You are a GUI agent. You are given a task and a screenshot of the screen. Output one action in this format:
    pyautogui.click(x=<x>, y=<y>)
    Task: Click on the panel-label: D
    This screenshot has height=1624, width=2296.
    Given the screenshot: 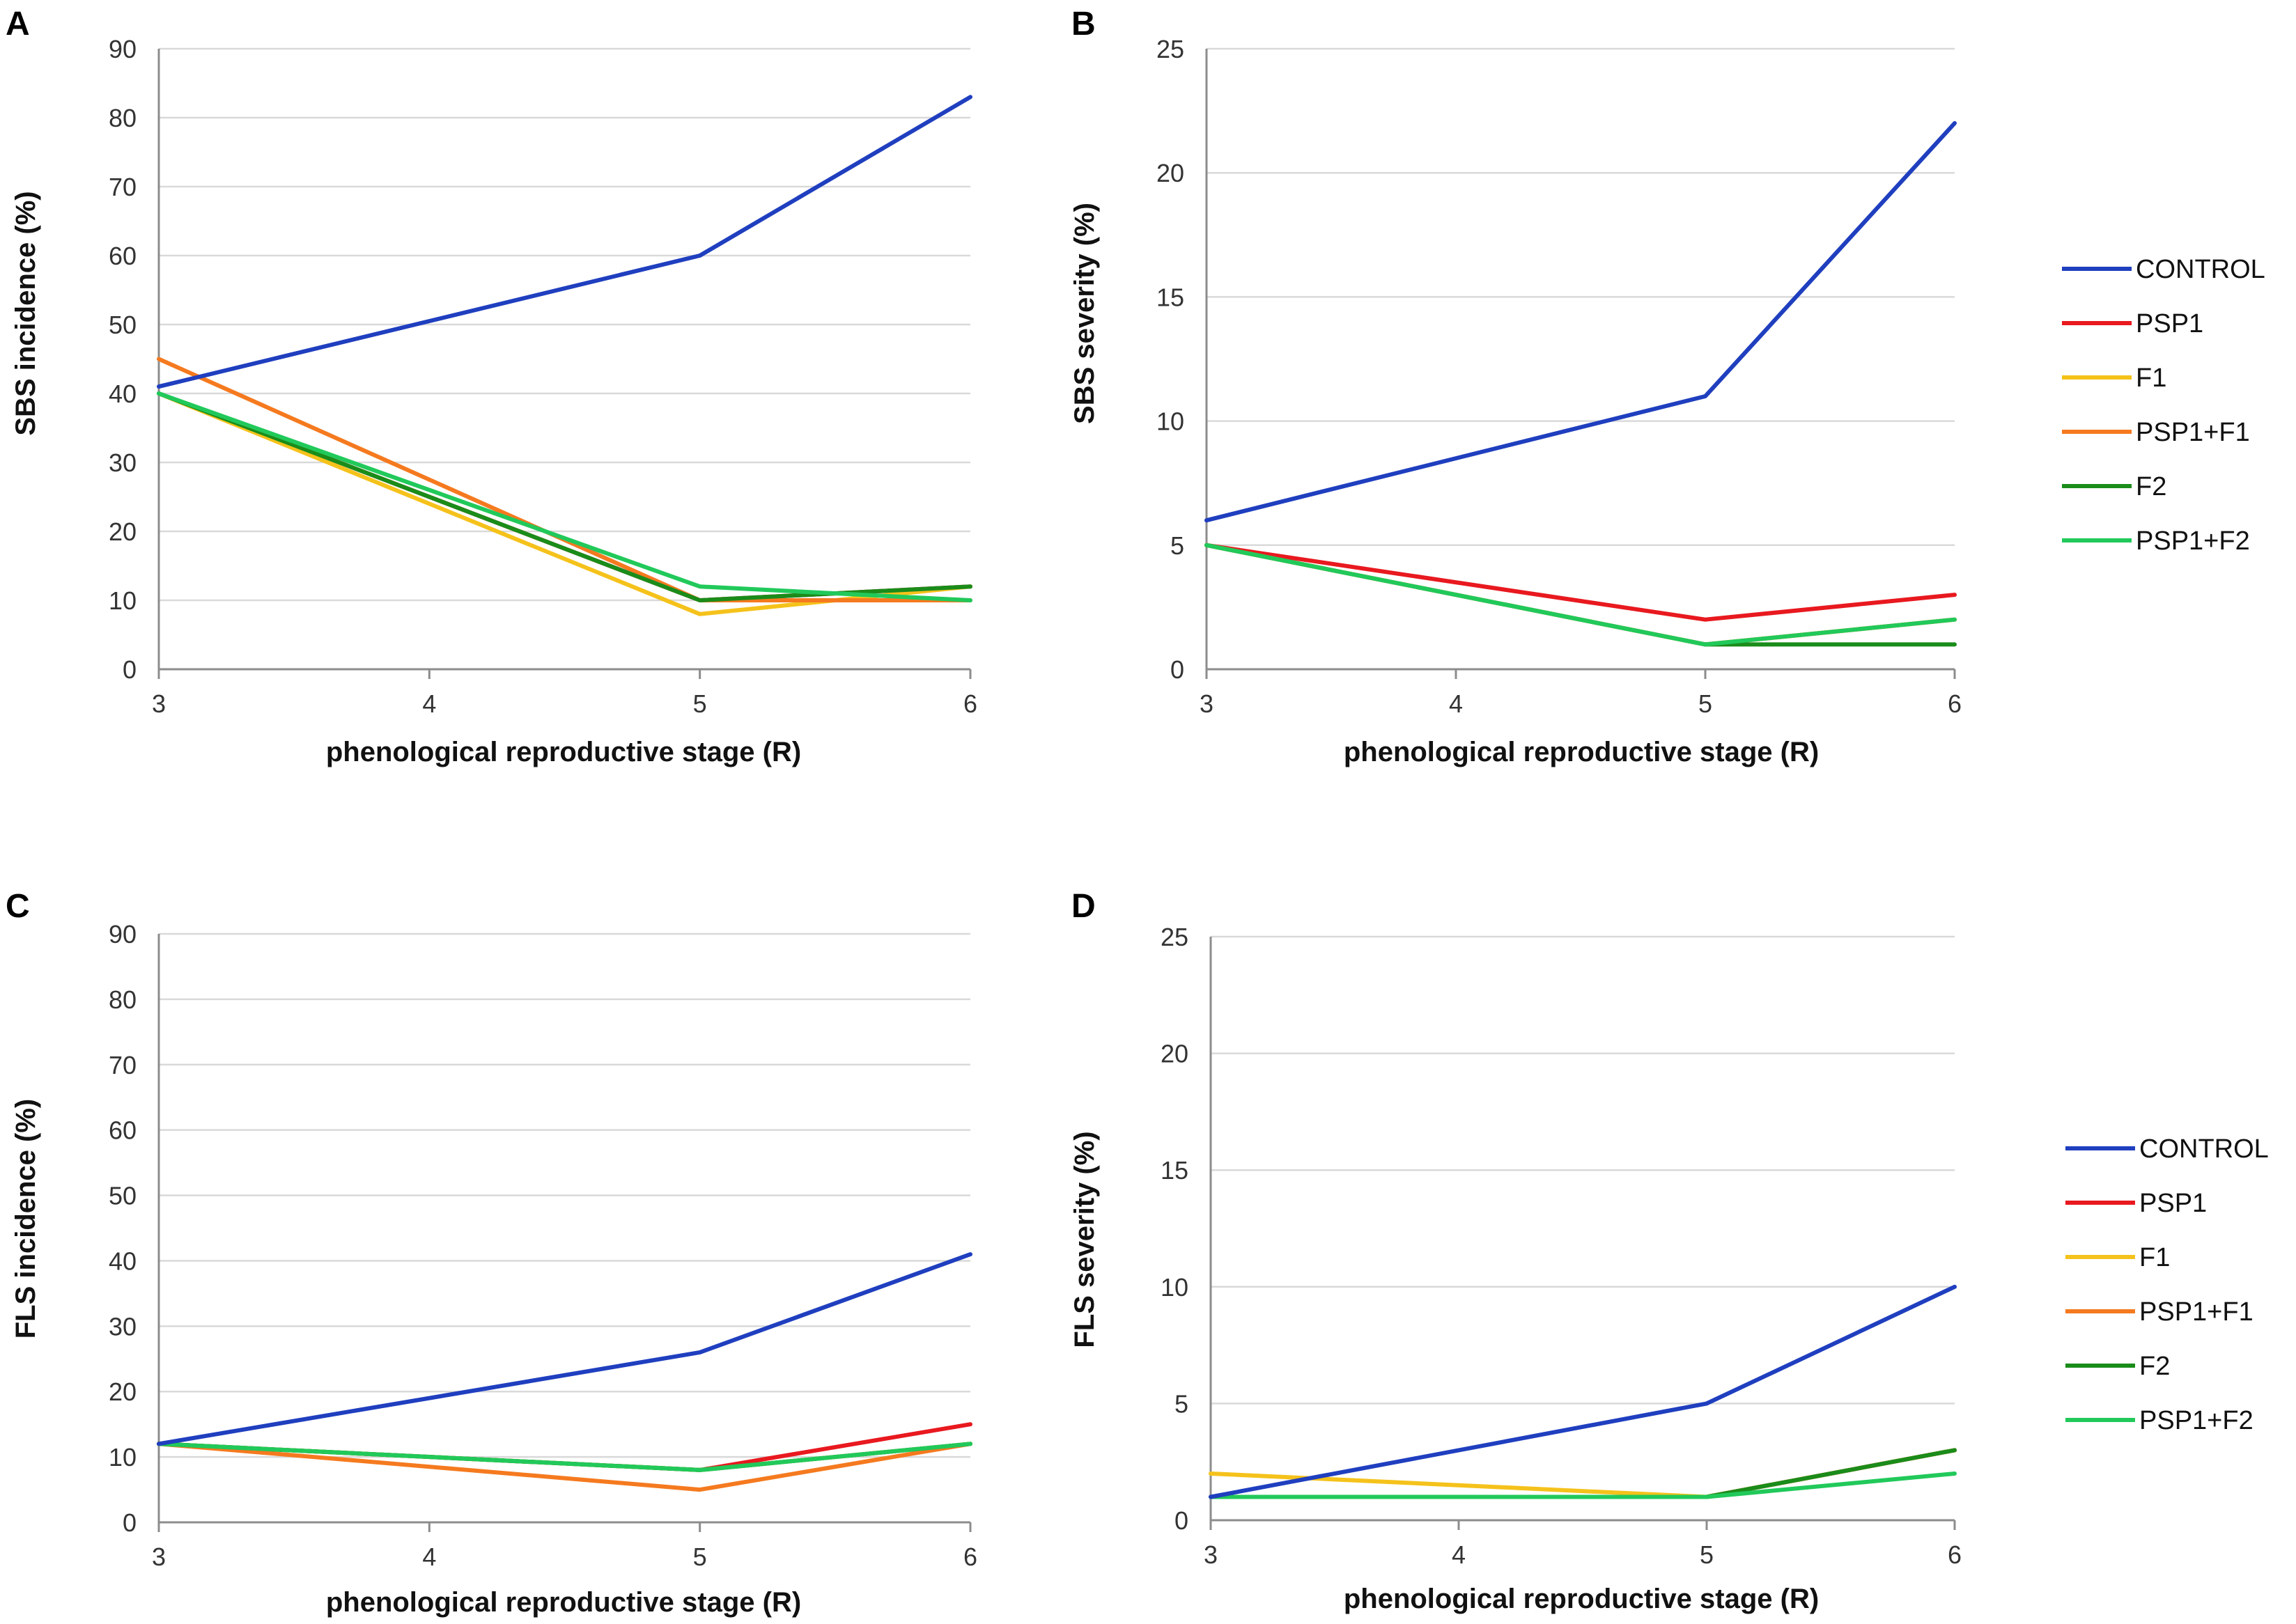 What is the action you would take?
    pyautogui.click(x=1083, y=906)
    